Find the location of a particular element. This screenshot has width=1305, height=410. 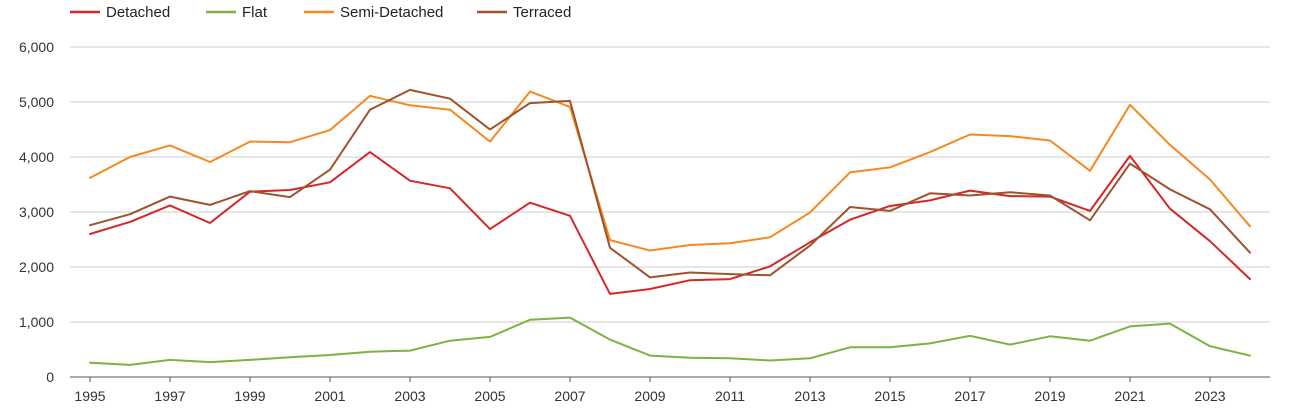

y-tick-label: 1,000 is located at coordinates (36, 322).